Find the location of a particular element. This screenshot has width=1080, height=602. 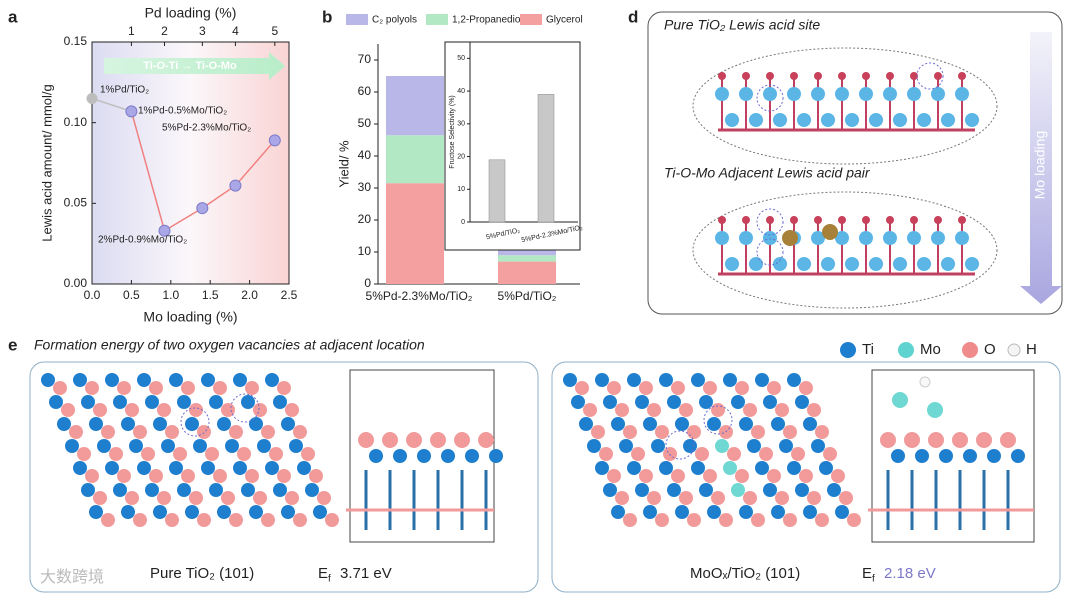

y-tick-label: 0 is located at coordinates (463, 222).